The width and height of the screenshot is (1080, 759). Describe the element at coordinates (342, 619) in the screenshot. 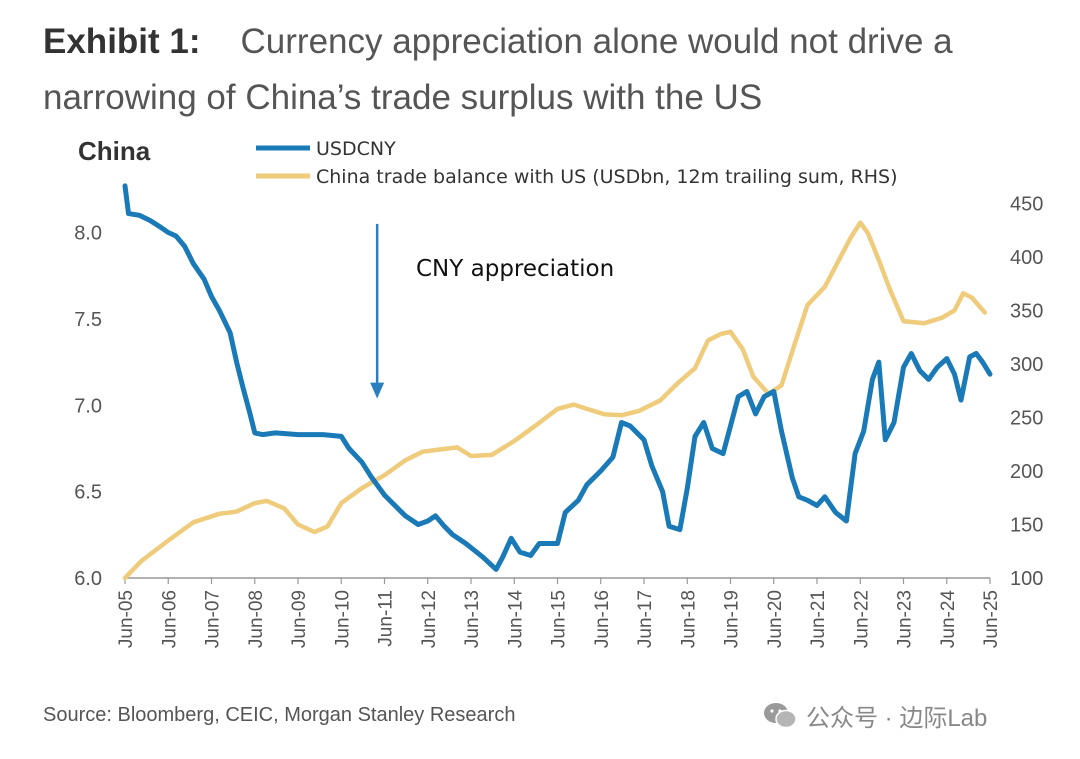

I see `x-tick-label: Jun-10` at that location.